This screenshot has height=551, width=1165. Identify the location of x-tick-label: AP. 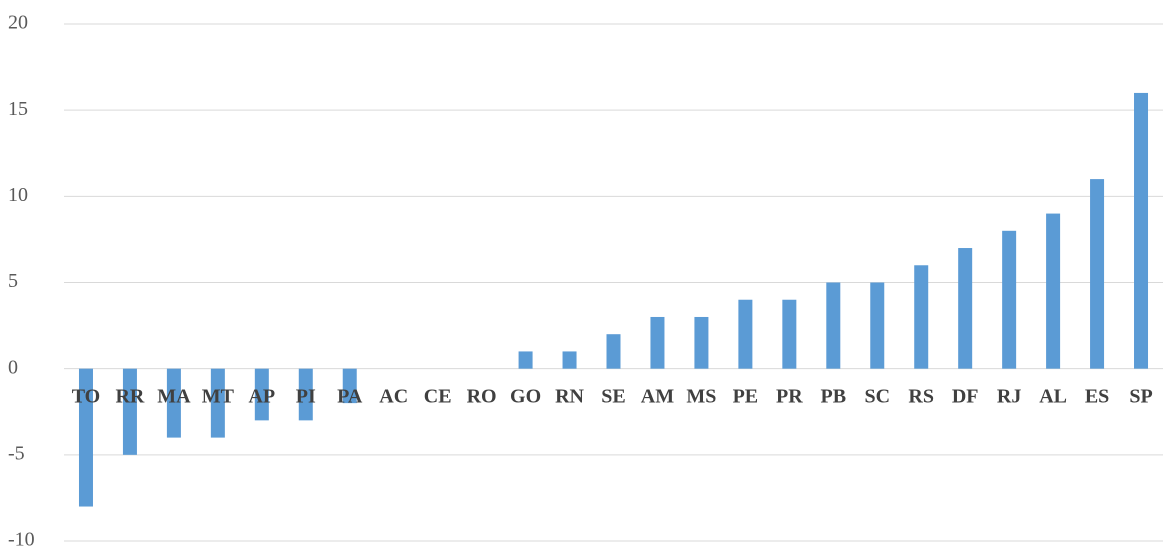
(261, 396).